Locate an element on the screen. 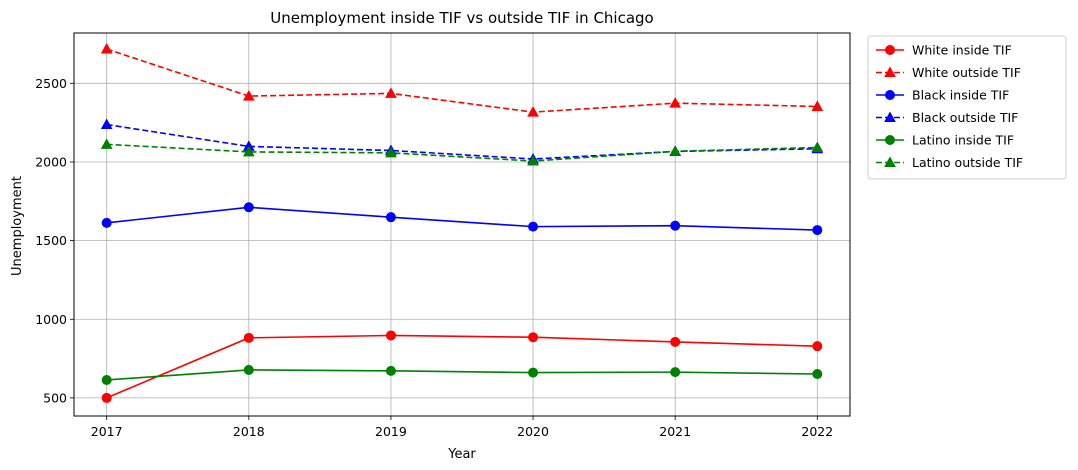 The image size is (1078, 470). legend-label: White outside TIF is located at coordinates (966, 72).